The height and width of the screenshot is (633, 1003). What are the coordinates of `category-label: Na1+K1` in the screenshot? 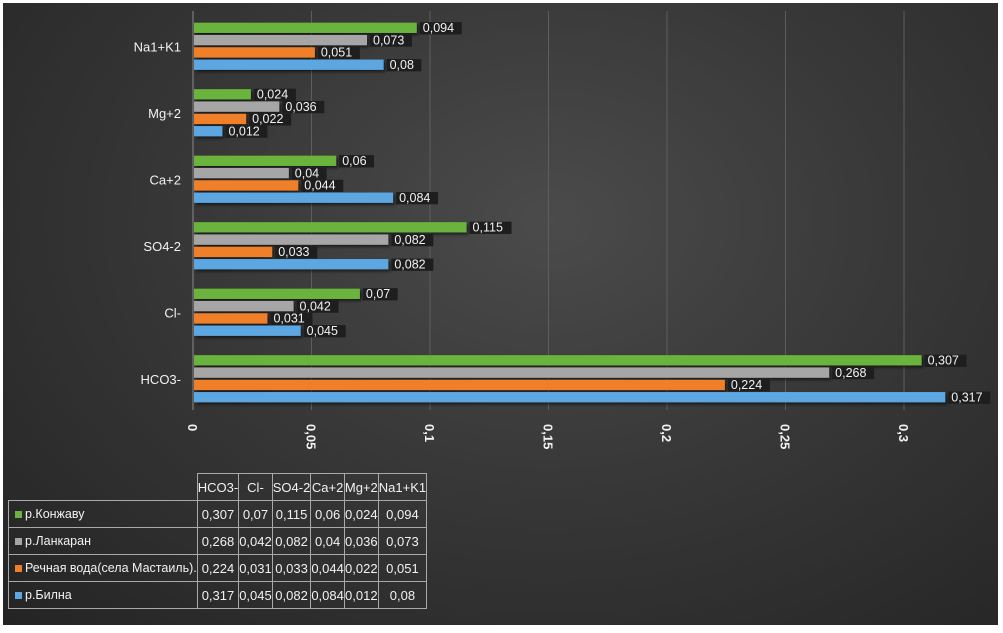 It's located at (157, 46).